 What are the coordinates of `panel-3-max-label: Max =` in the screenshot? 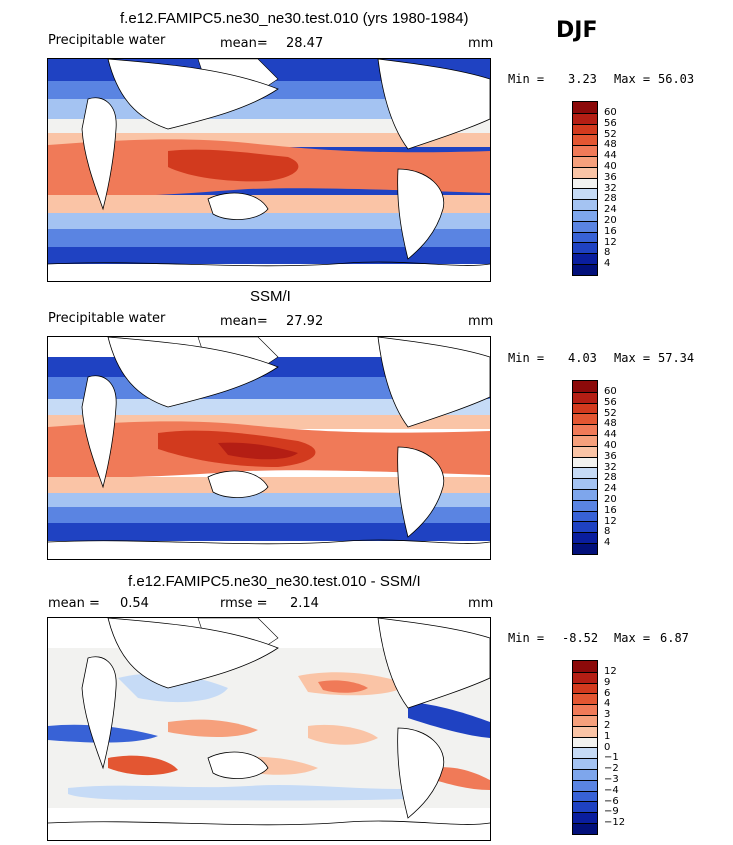 It's located at (632, 638).